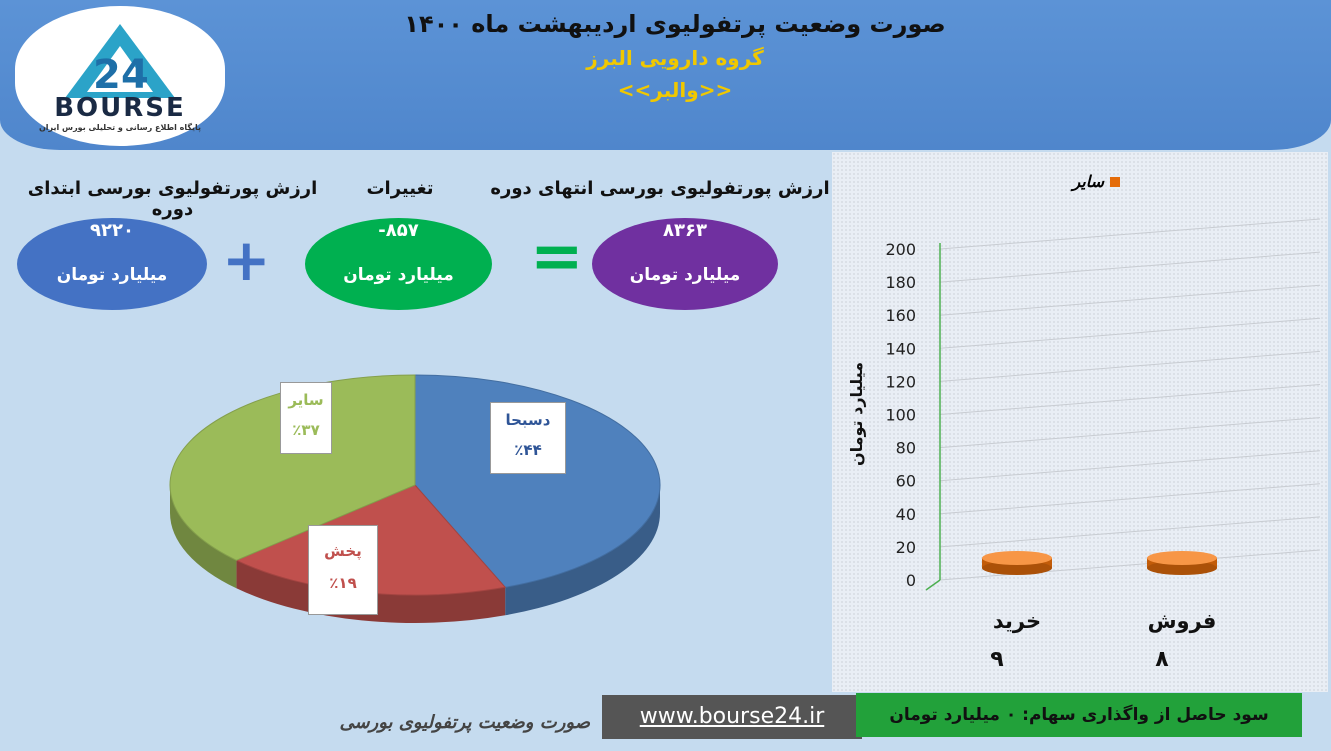  Describe the element at coordinates (107, 75) in the screenshot. I see `svg-text: 2` at that location.